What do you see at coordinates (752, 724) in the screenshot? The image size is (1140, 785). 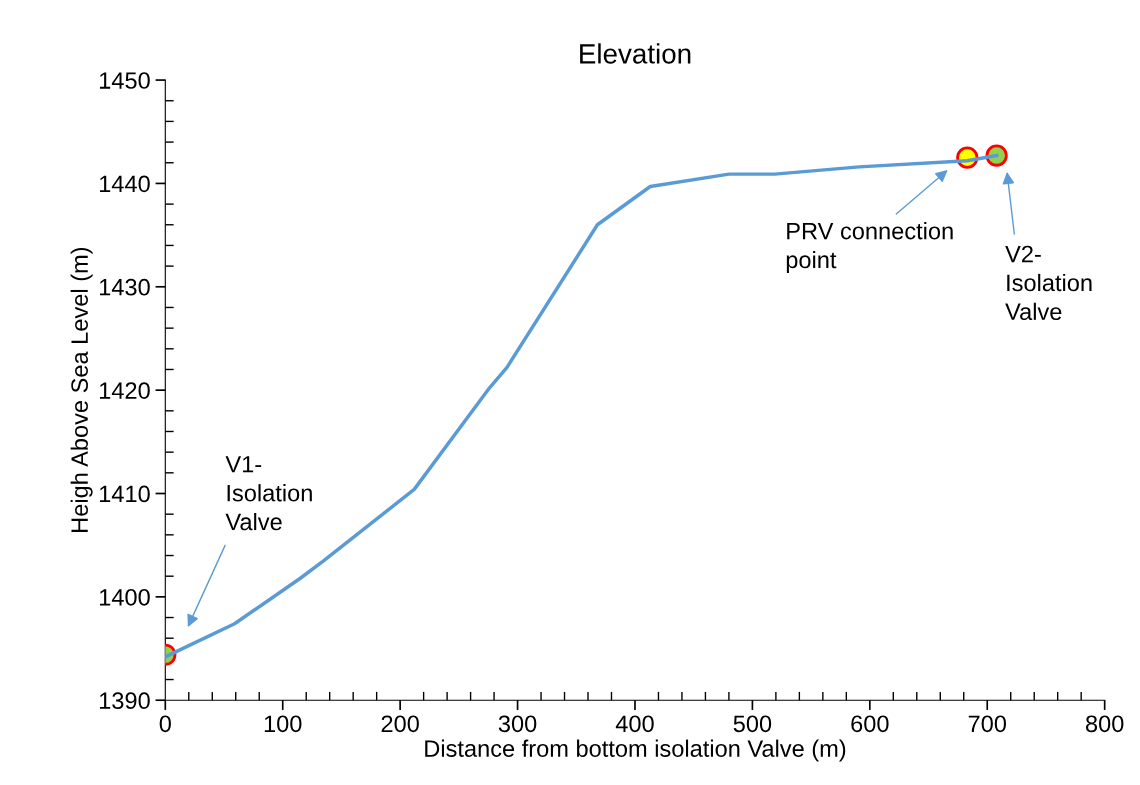 I see `x-tick-label: 500` at bounding box center [752, 724].